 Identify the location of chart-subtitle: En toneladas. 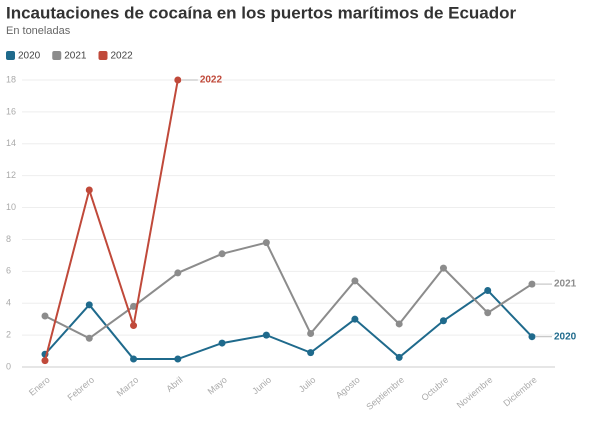
(38, 31).